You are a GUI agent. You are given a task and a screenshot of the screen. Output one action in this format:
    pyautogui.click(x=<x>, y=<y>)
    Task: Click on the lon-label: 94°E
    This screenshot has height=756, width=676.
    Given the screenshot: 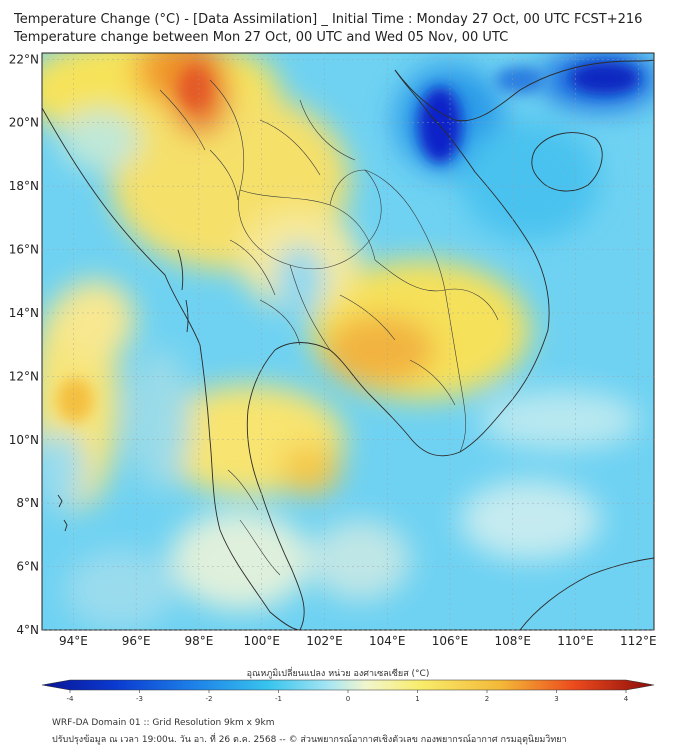 What is the action you would take?
    pyautogui.click(x=73, y=641)
    